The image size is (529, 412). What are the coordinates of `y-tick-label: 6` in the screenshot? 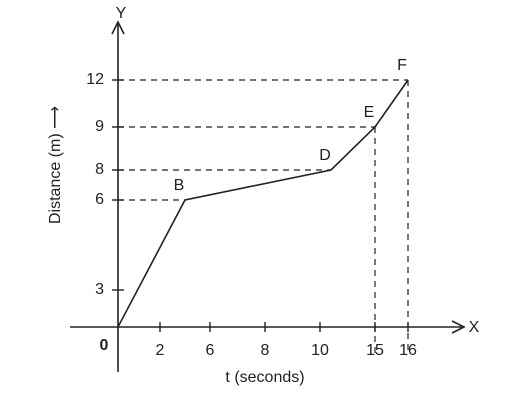 It's located at (99, 199).